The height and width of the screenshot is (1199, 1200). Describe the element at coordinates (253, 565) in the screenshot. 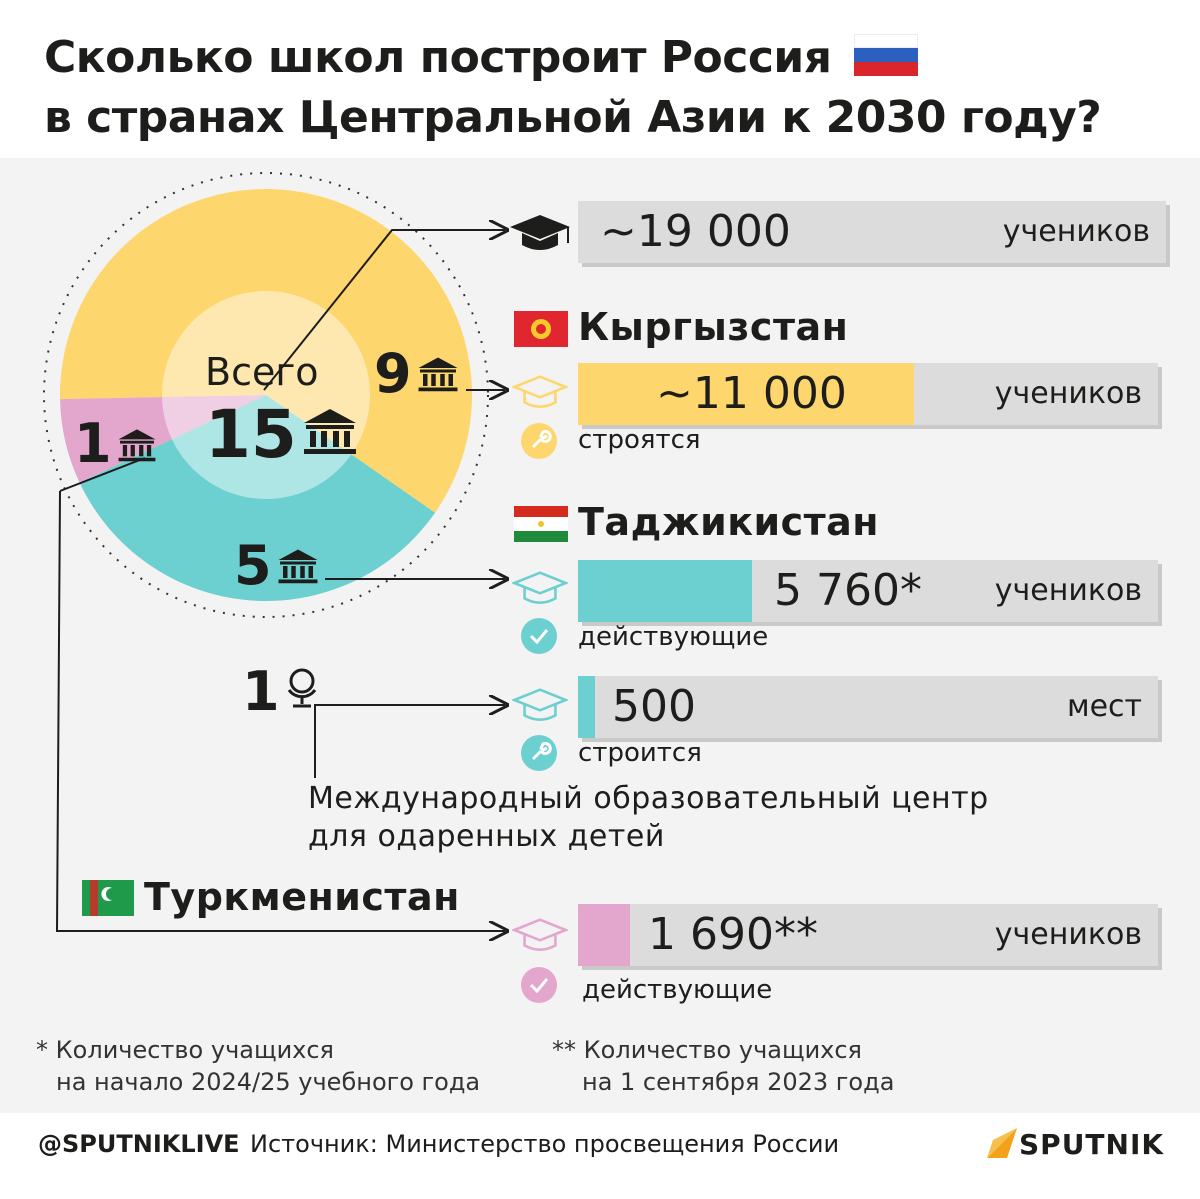

I see `tj-slice-value: 5` at that location.